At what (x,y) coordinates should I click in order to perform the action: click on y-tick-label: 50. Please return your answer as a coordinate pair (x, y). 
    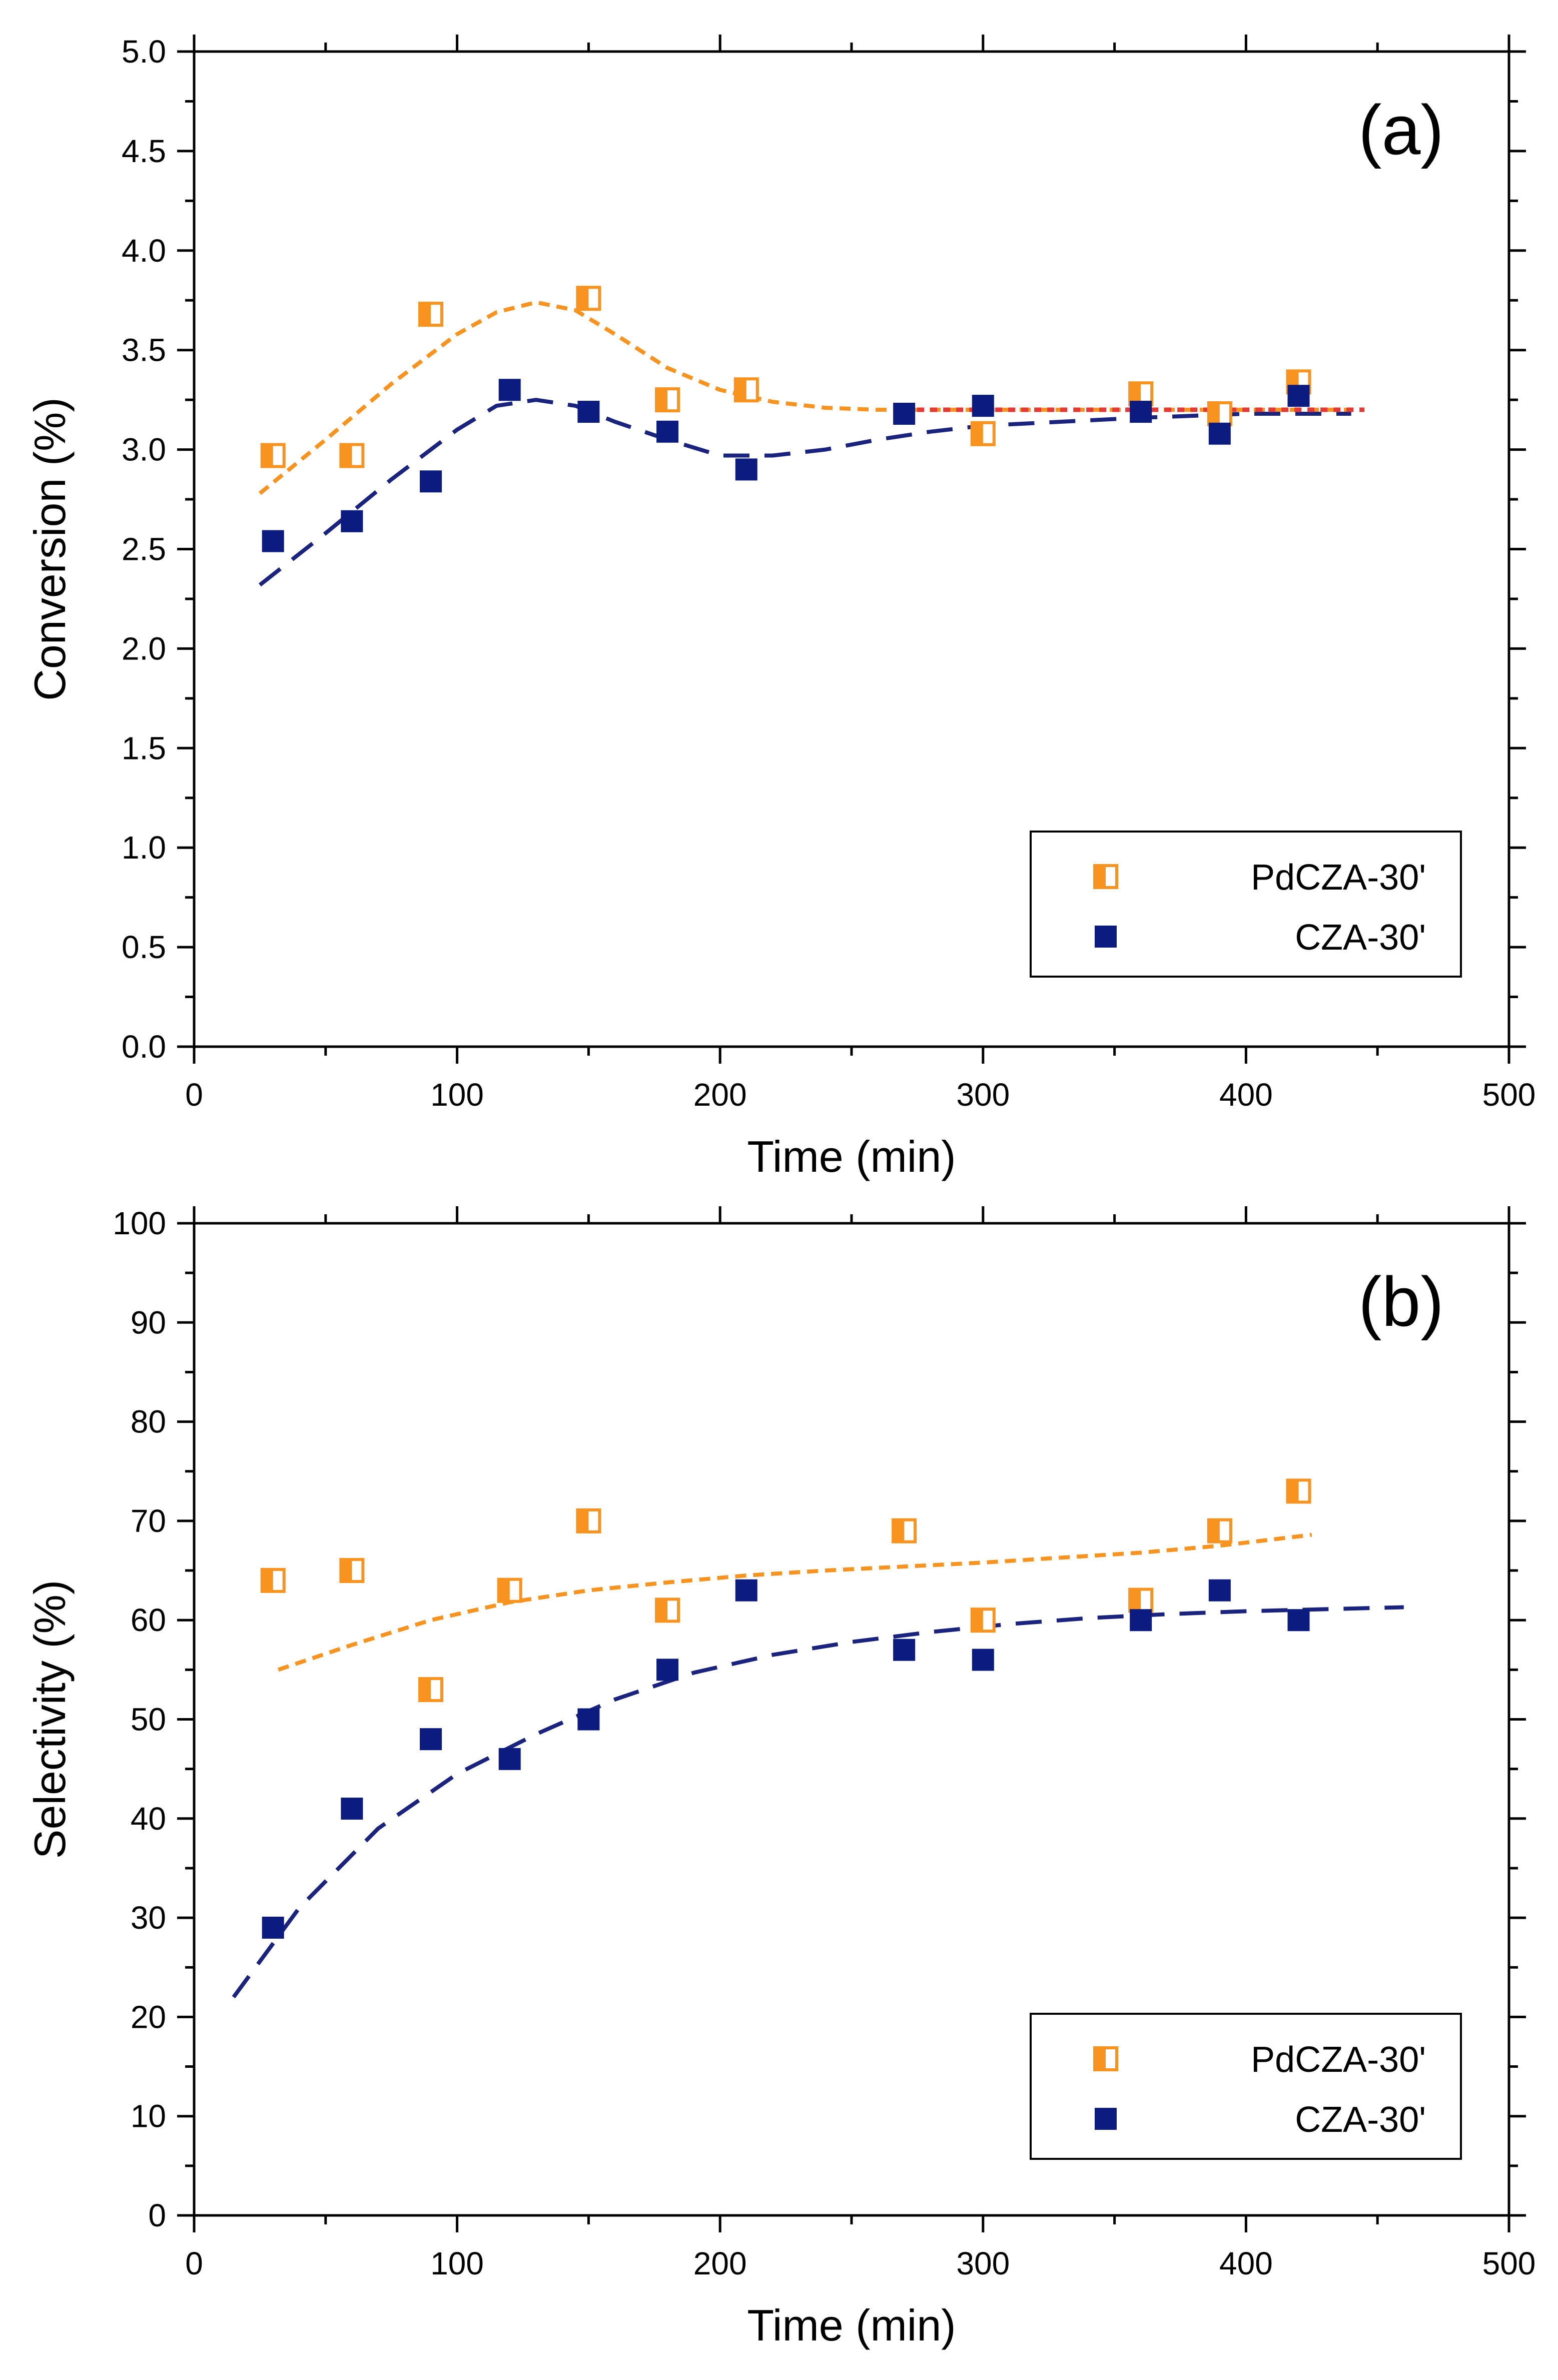
    Looking at the image, I should click on (149, 1720).